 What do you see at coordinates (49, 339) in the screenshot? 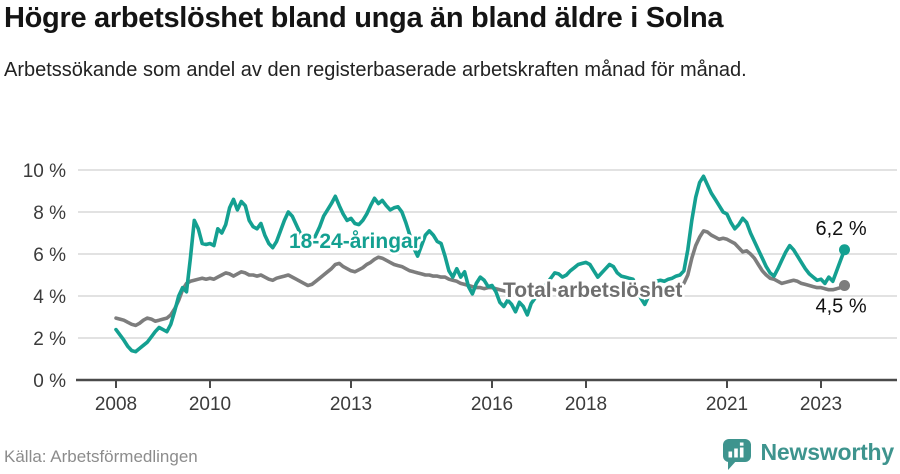
I see `y-tick-label: 2 %` at bounding box center [49, 339].